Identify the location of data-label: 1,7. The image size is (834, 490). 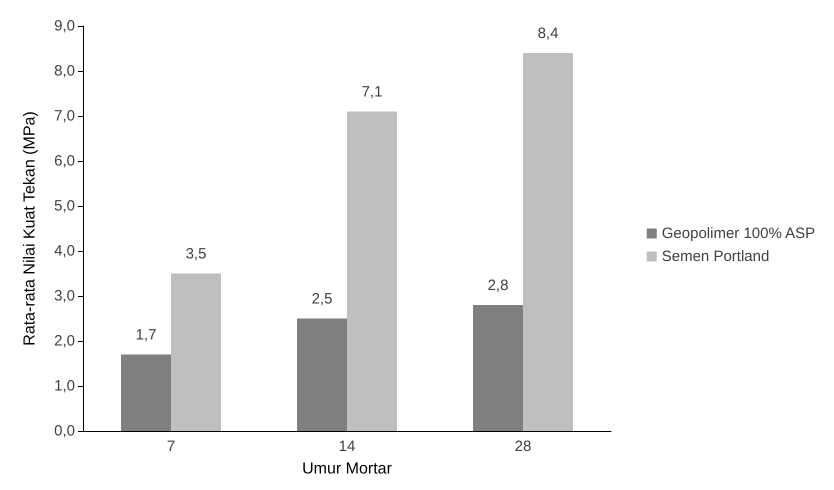
(146, 335).